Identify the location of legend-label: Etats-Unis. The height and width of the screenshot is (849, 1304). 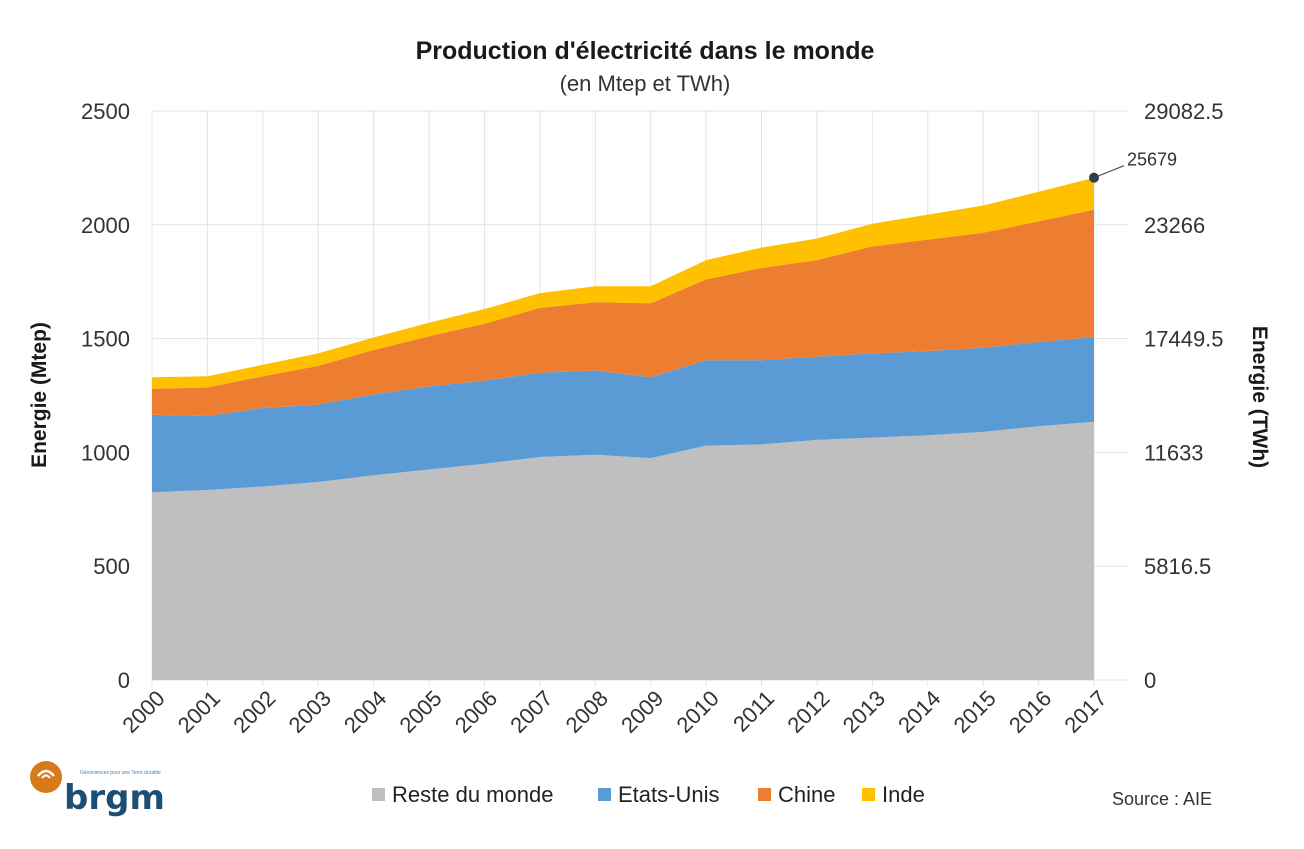
(668, 794).